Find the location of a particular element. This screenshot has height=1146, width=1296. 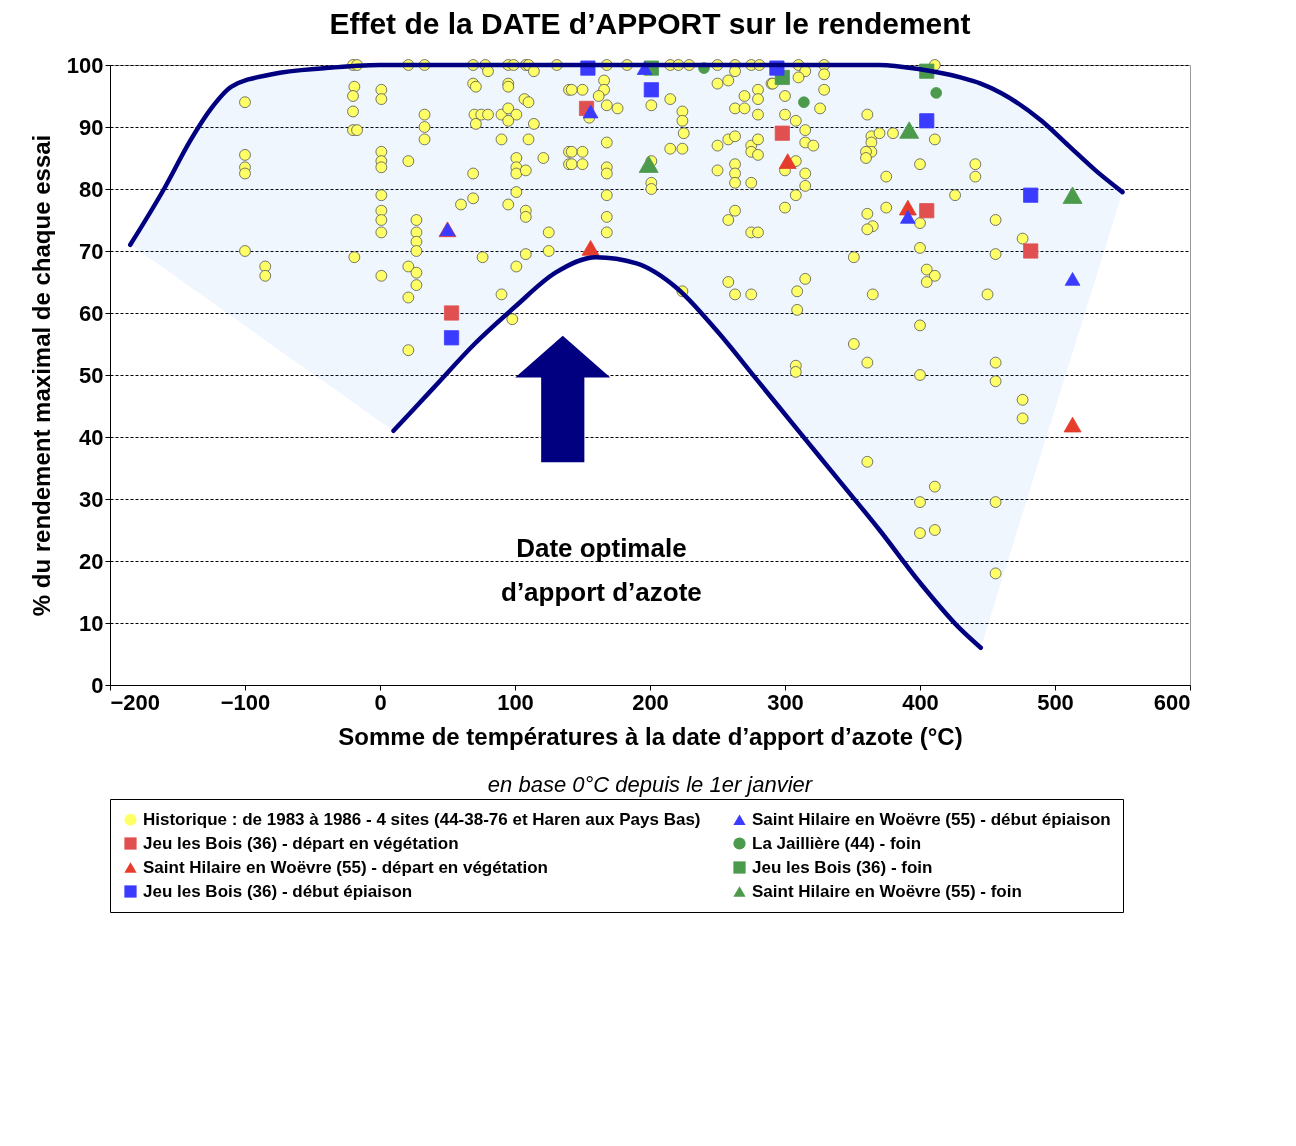

y-tick-label: 70 is located at coordinates (91, 251).